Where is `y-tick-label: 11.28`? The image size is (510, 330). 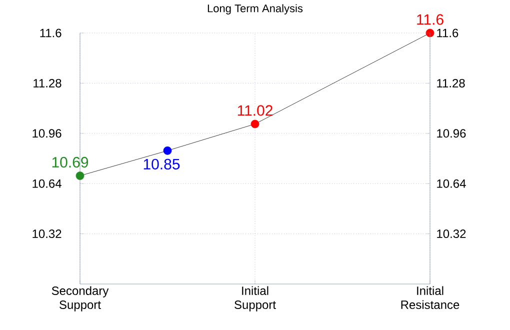
y-tick-label: 11.28 is located at coordinates (48, 83).